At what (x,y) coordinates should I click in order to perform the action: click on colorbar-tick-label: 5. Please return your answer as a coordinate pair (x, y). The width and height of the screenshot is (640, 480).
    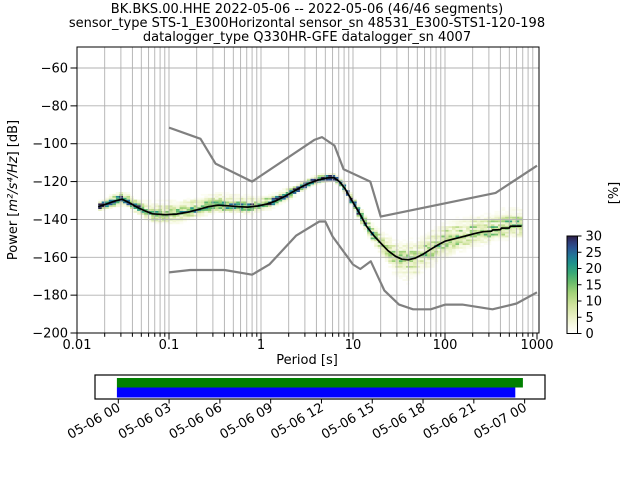
    Looking at the image, I should click on (590, 318).